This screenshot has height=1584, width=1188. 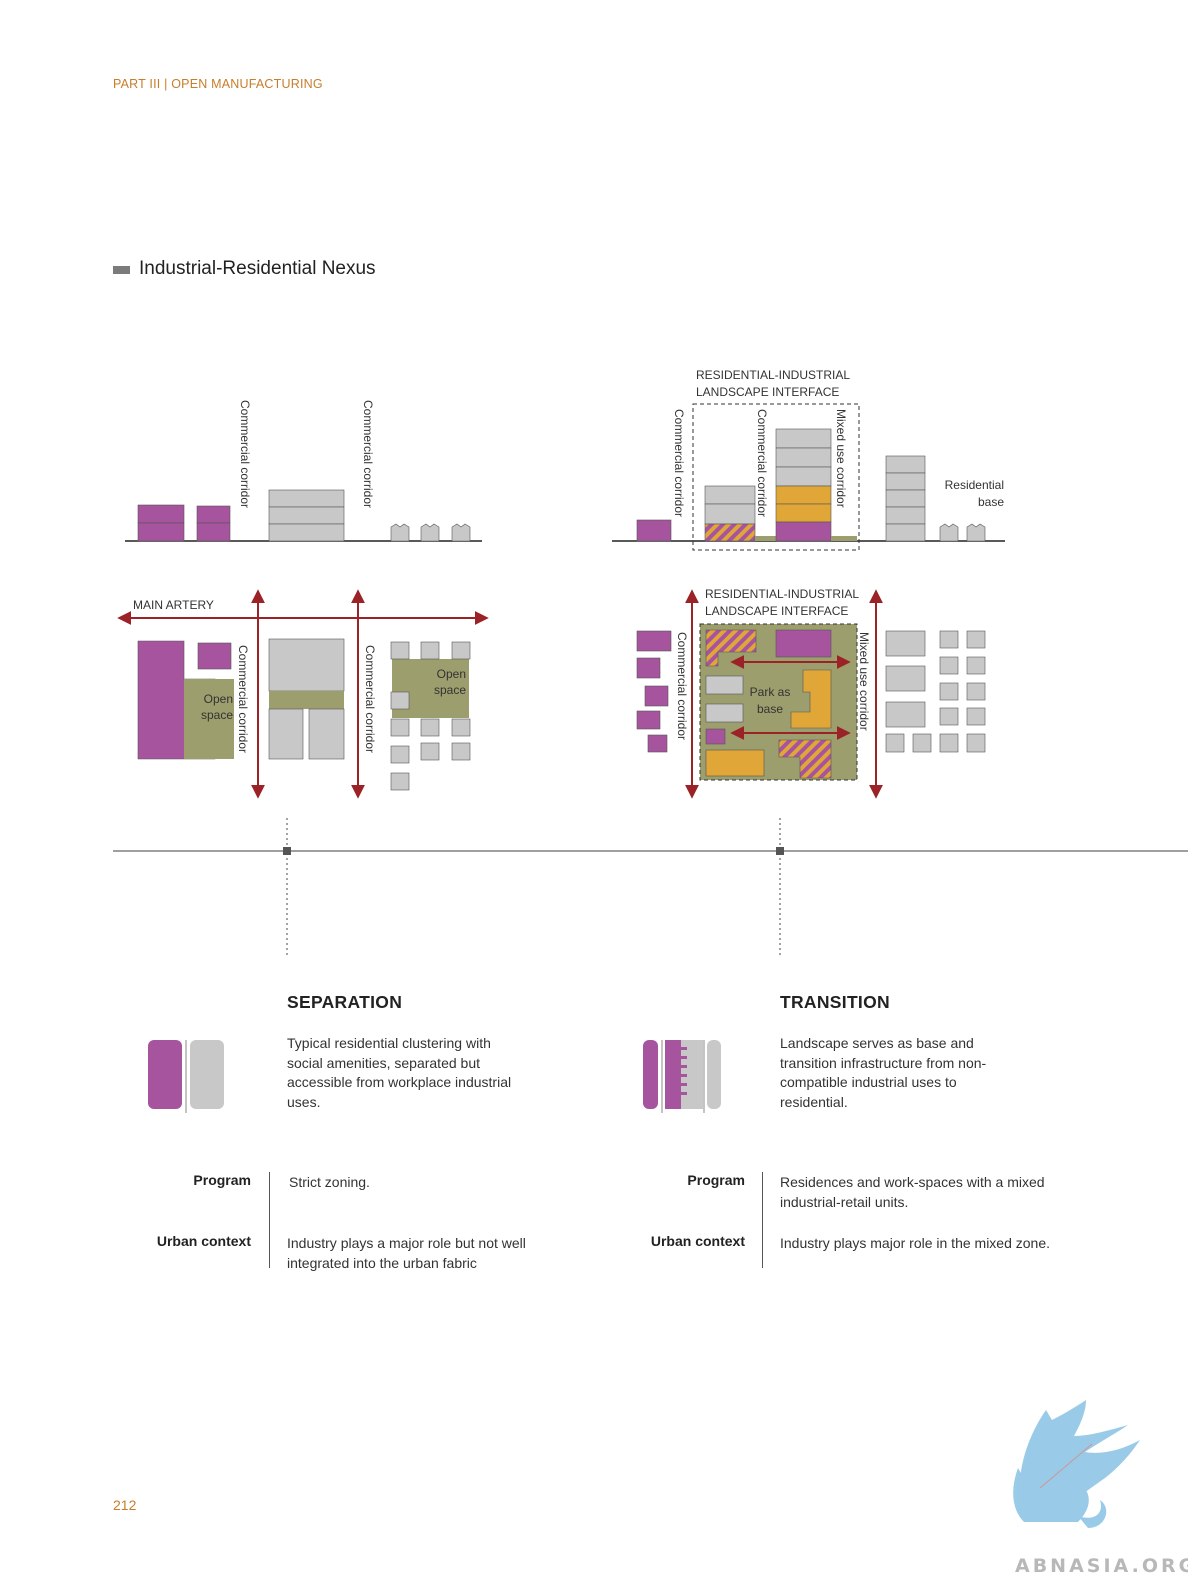 I want to click on separation-context-label: Urban context, so click(x=203, y=1241).